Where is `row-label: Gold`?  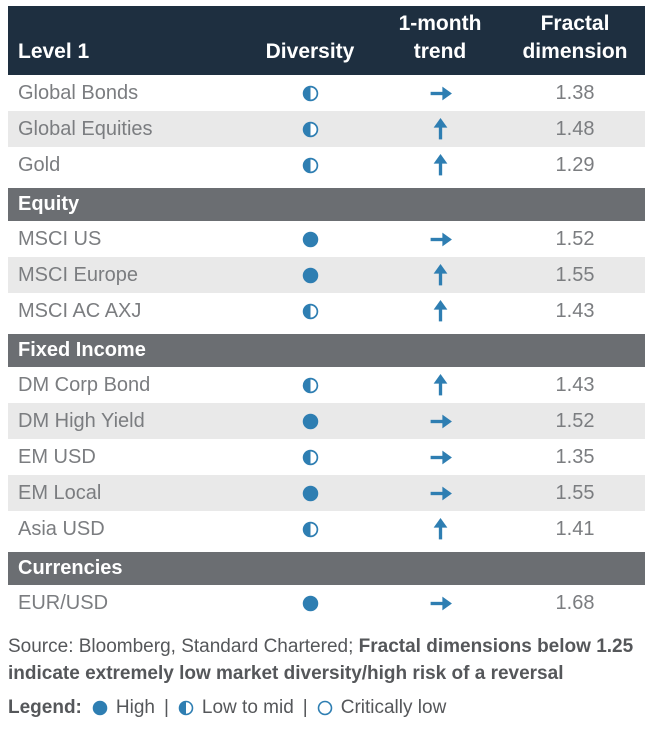
row-label: Gold is located at coordinates (39, 164).